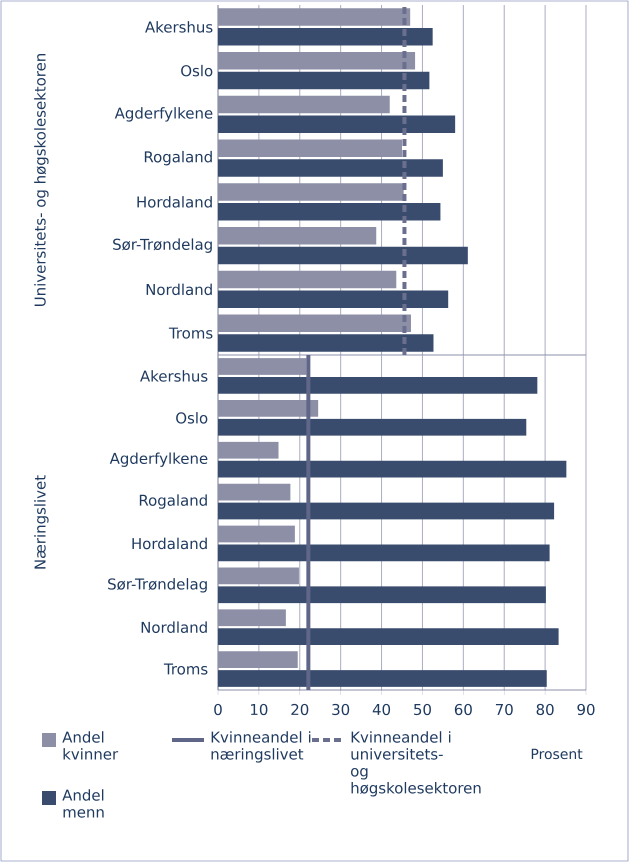  Describe the element at coordinates (416, 763) in the screenshot. I see `text: Kvinneandel i universitets- og høgskolesektoren` at that location.